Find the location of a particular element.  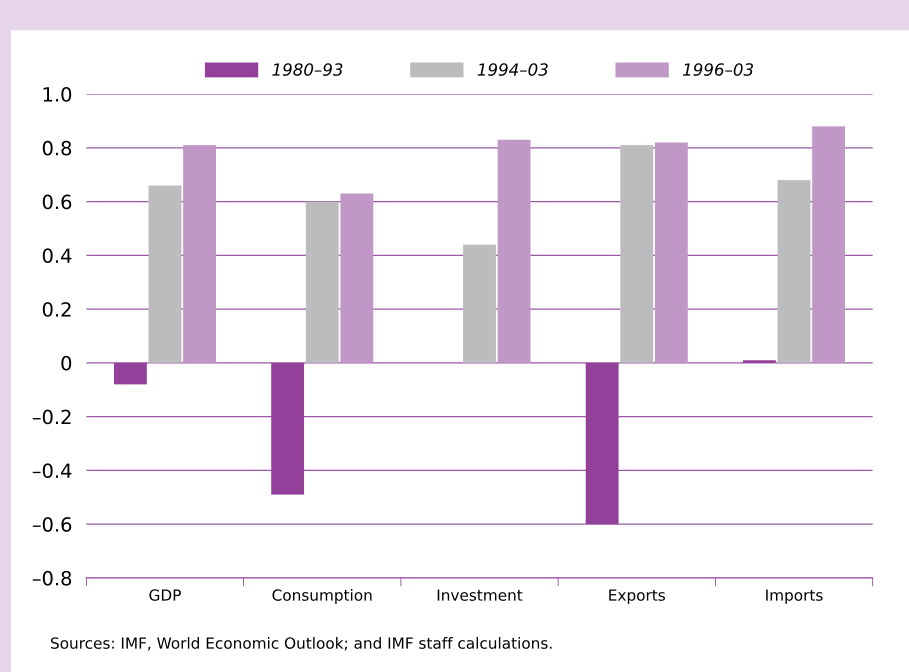

x-tick-label: Imports is located at coordinates (794, 597).